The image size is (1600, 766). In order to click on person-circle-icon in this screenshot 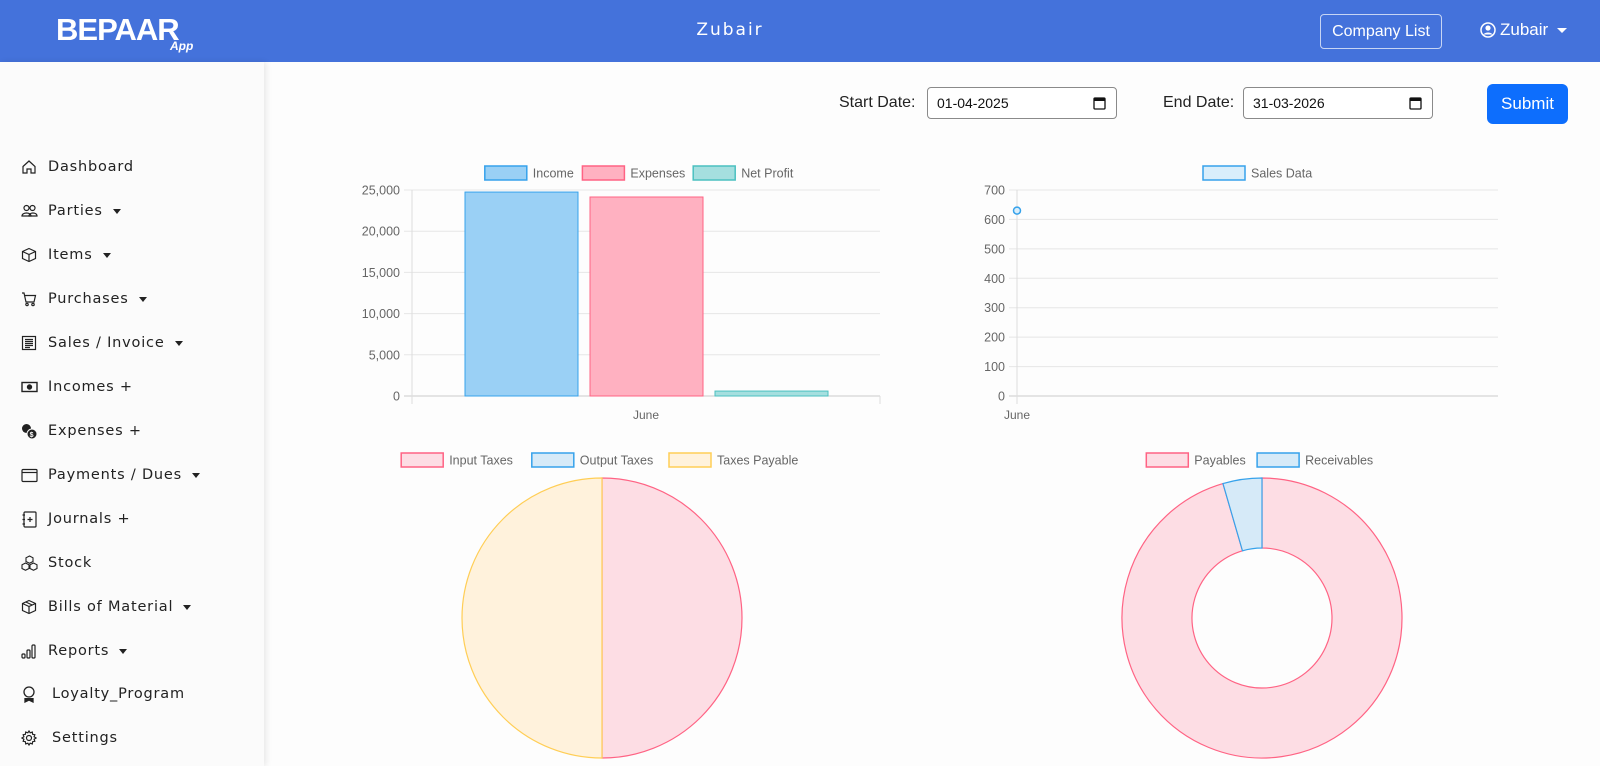, I will do `click(1488, 30)`.